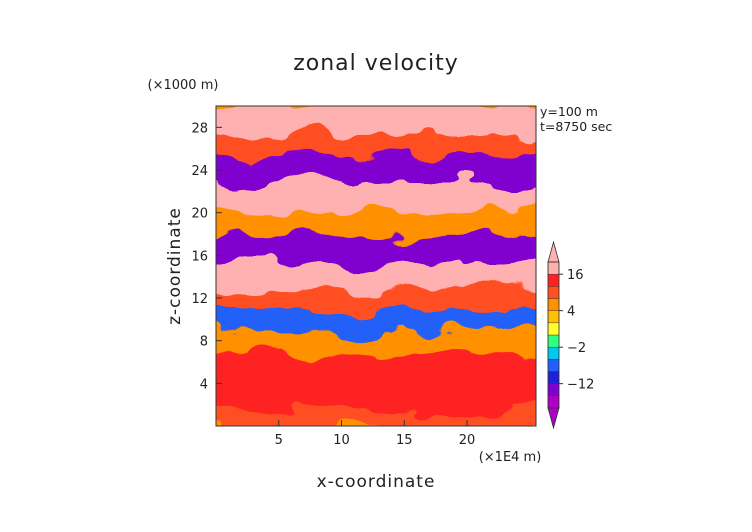  I want to click on colorbar-frame, so click(553, 335).